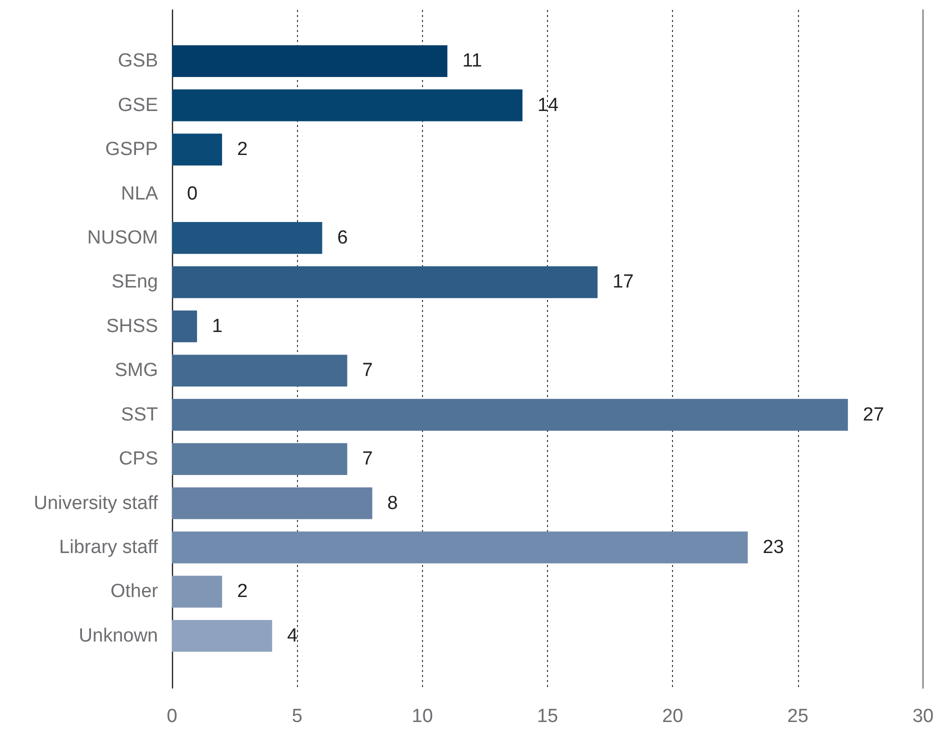 Image resolution: width=940 pixels, height=732 pixels. What do you see at coordinates (297, 716) in the screenshot?
I see `x-tick-label: 5` at bounding box center [297, 716].